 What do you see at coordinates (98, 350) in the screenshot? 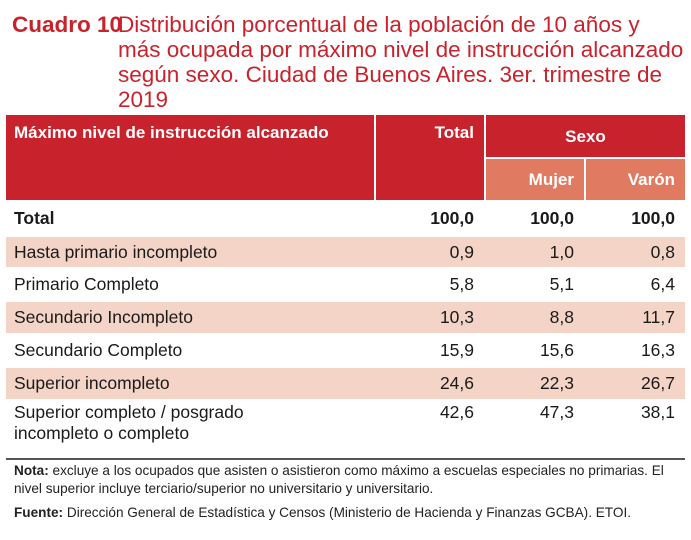
I see `row-label: Secundario Completo` at bounding box center [98, 350].